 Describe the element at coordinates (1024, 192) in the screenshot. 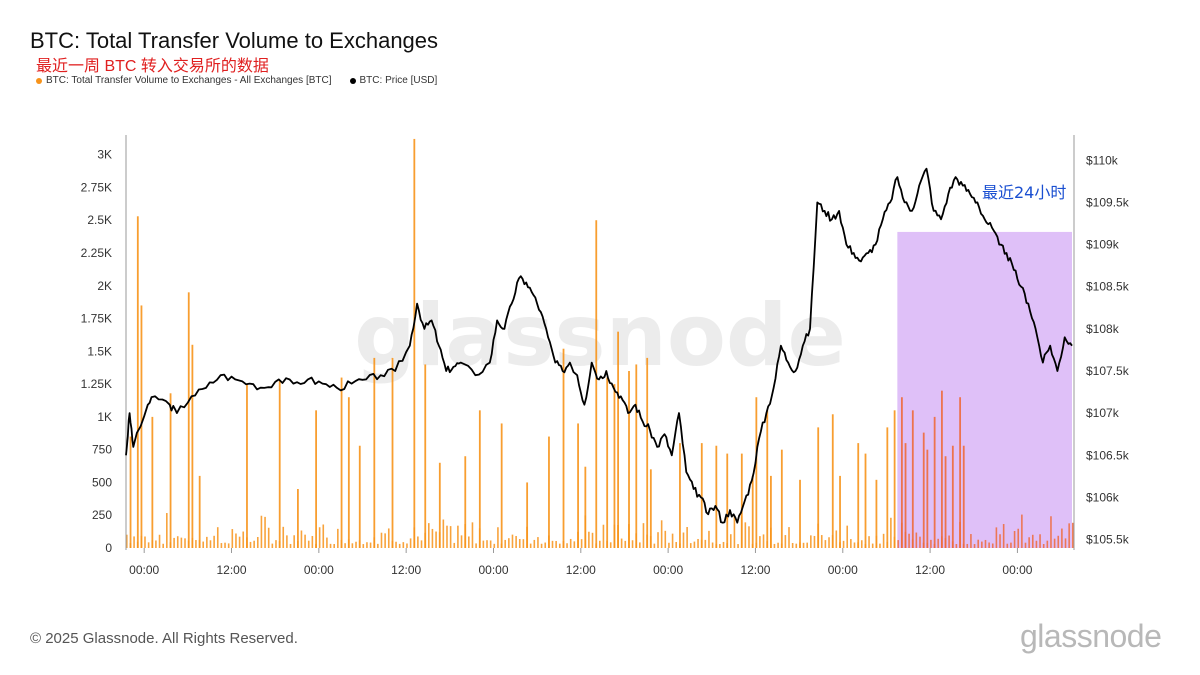

I see `annotation-last-24h: 最近24小时` at that location.